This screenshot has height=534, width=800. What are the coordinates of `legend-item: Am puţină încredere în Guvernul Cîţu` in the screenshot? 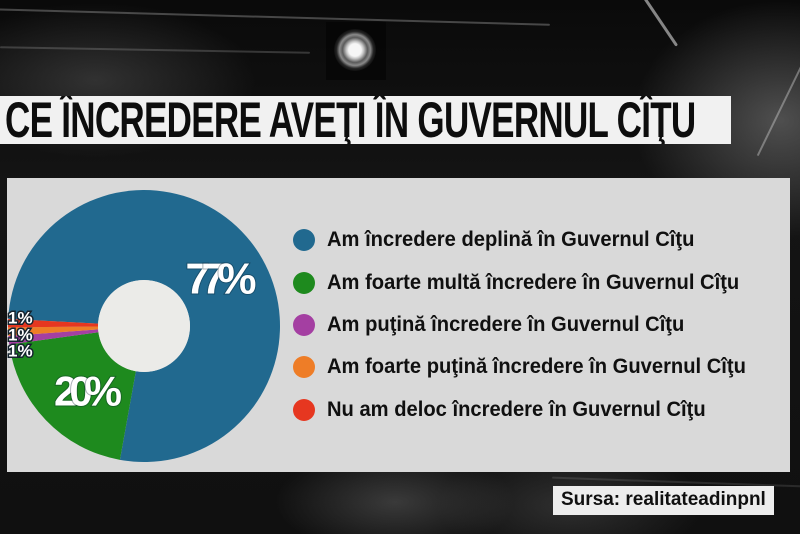 It's located at (496, 325).